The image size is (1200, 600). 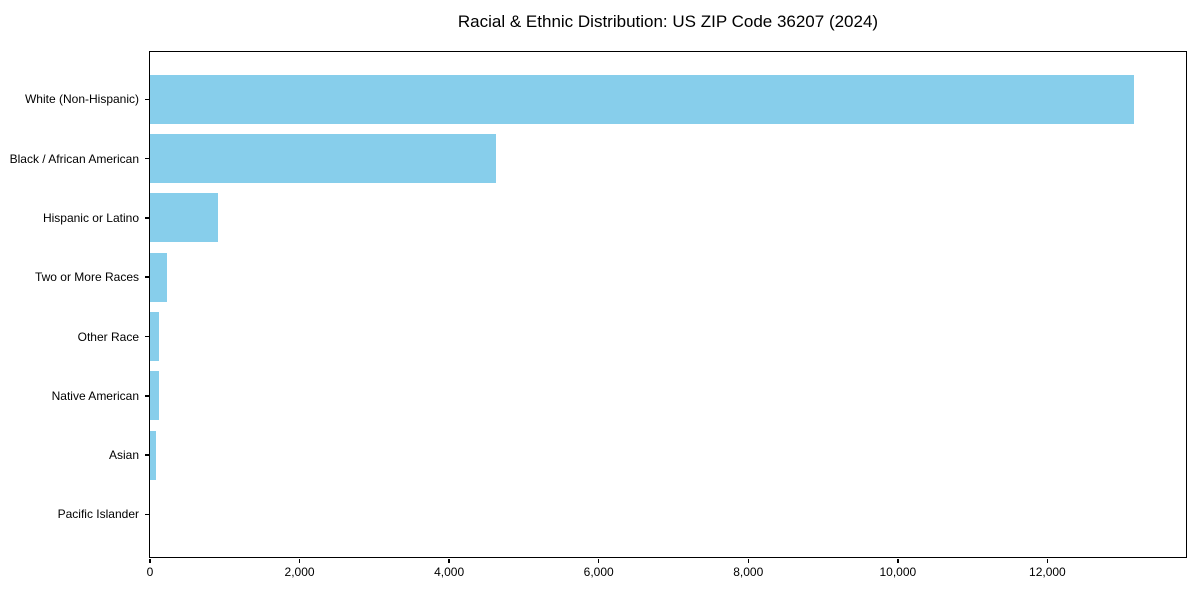 What do you see at coordinates (108, 336) in the screenshot?
I see `y-tick-label: Other Race` at bounding box center [108, 336].